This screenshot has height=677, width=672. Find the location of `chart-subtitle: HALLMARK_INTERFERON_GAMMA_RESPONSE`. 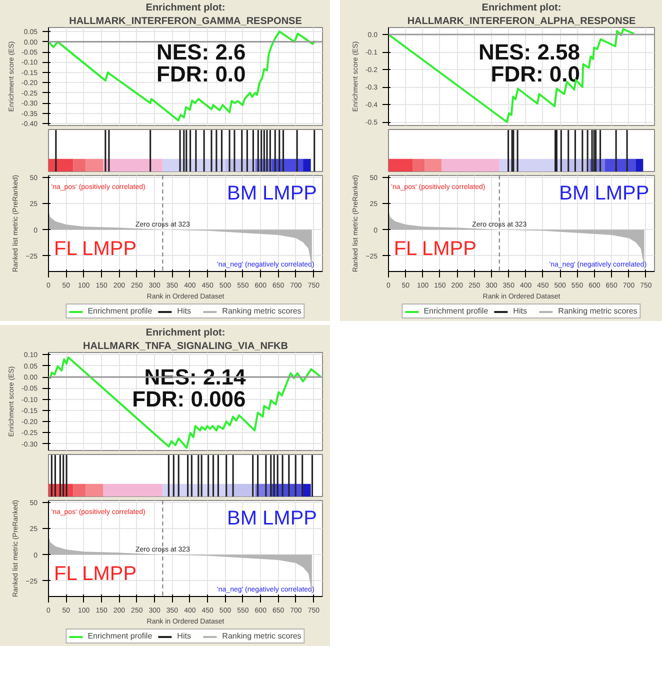

chart-subtitle: HALLMARK_INTERFERON_GAMMA_RESPONSE is located at coordinates (185, 21).